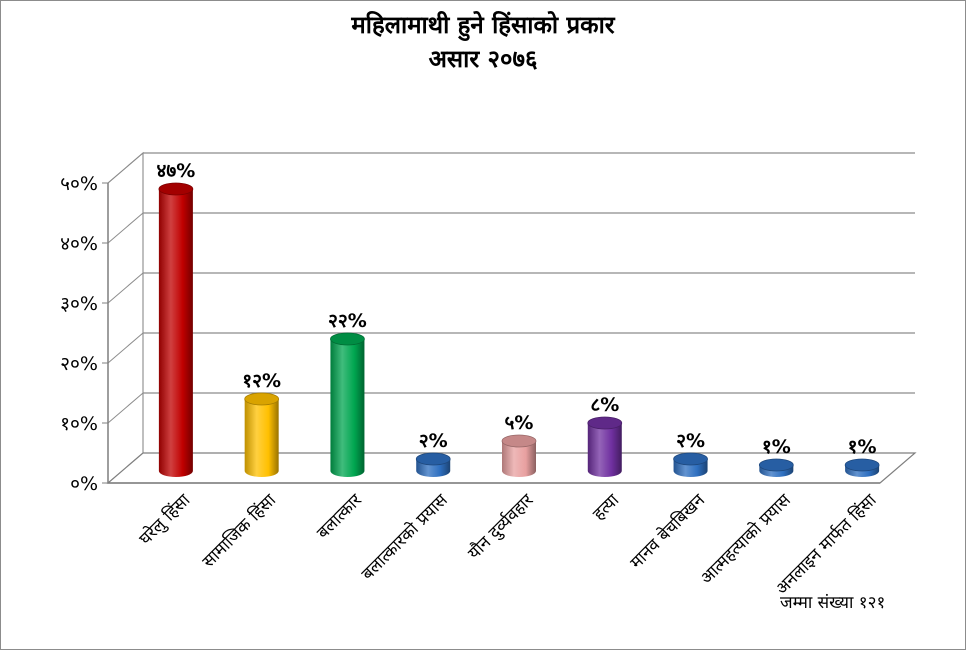  Describe the element at coordinates (261, 381) in the screenshot. I see `data-label: १२%` at that location.